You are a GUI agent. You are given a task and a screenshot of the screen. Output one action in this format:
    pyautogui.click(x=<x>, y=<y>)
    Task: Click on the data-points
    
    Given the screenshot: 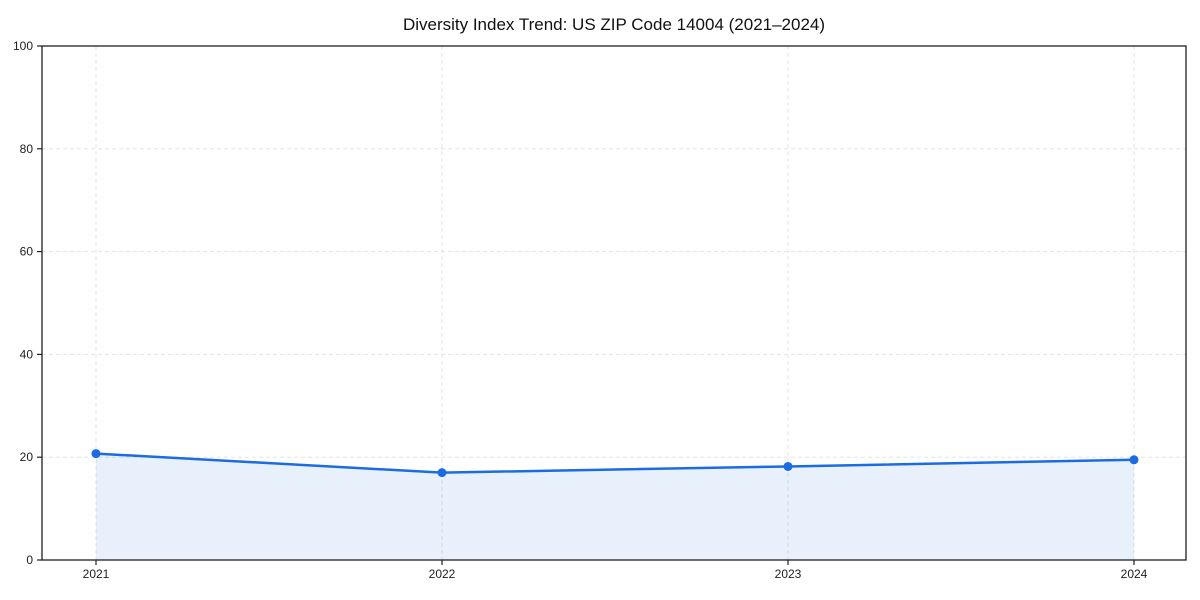 What is the action you would take?
    pyautogui.click(x=615, y=463)
    